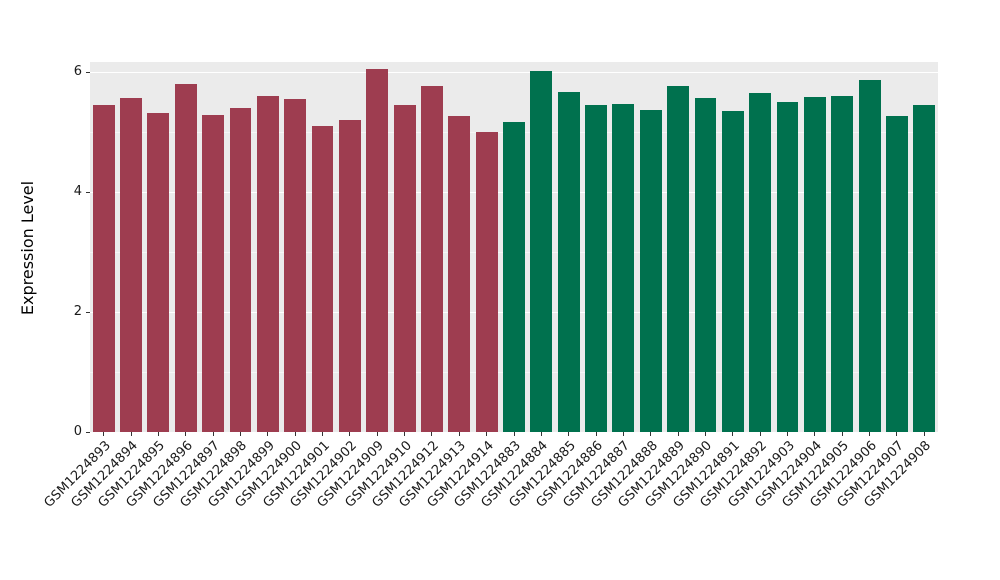  What do you see at coordinates (77, 311) in the screenshot?
I see `y-tick-label: 2` at bounding box center [77, 311].